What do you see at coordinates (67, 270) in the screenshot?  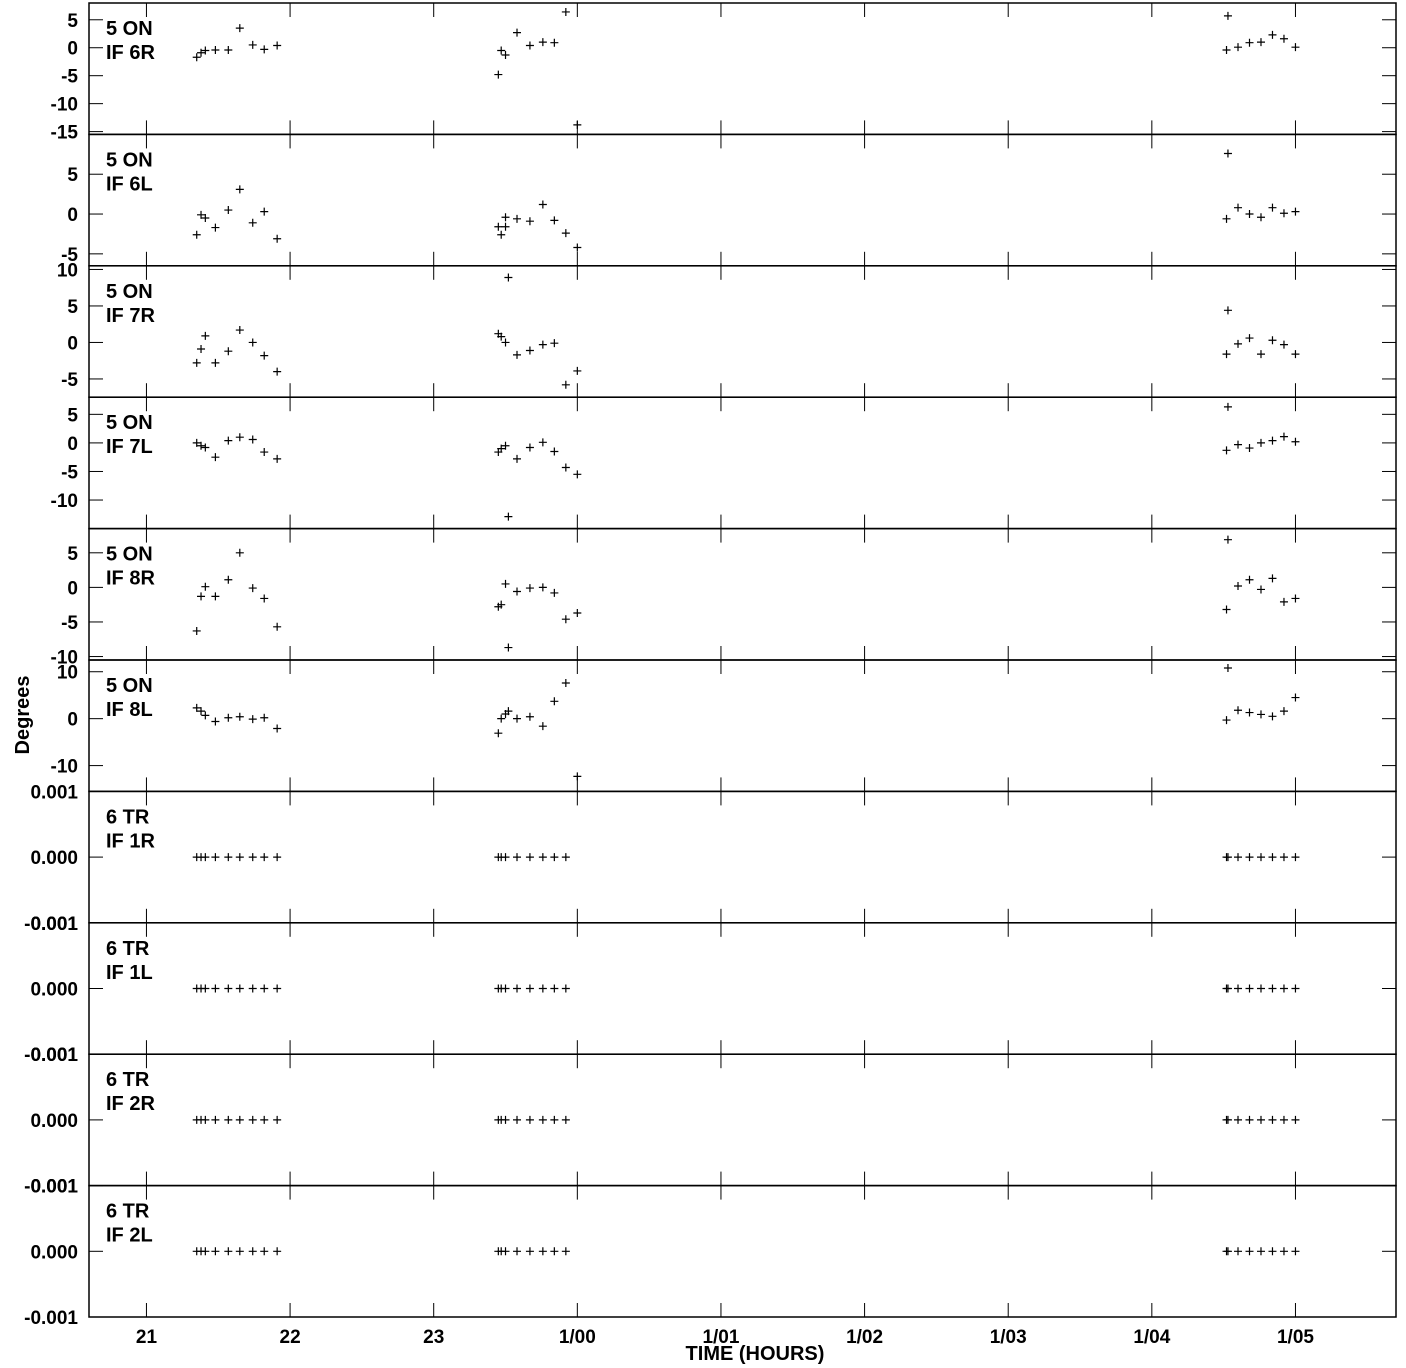 I see `y-tick-label: 10` at bounding box center [67, 270].